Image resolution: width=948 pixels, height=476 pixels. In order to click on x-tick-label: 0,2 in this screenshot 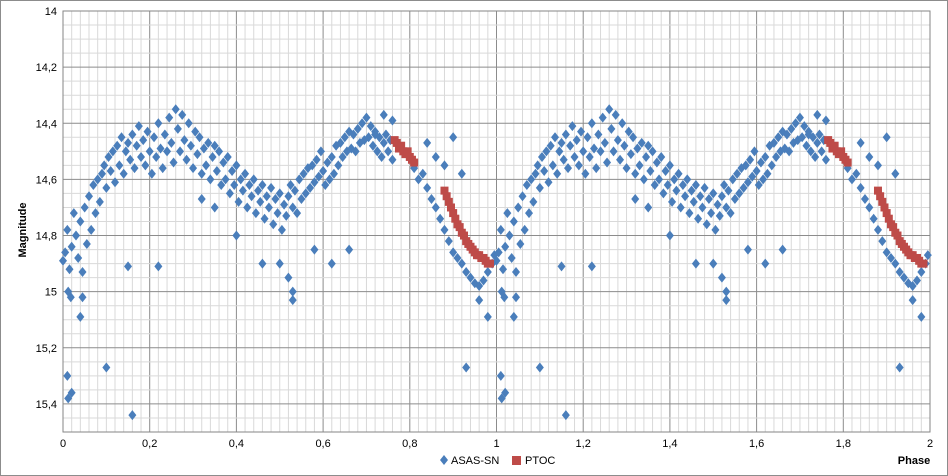, I will do `click(149, 444)`.